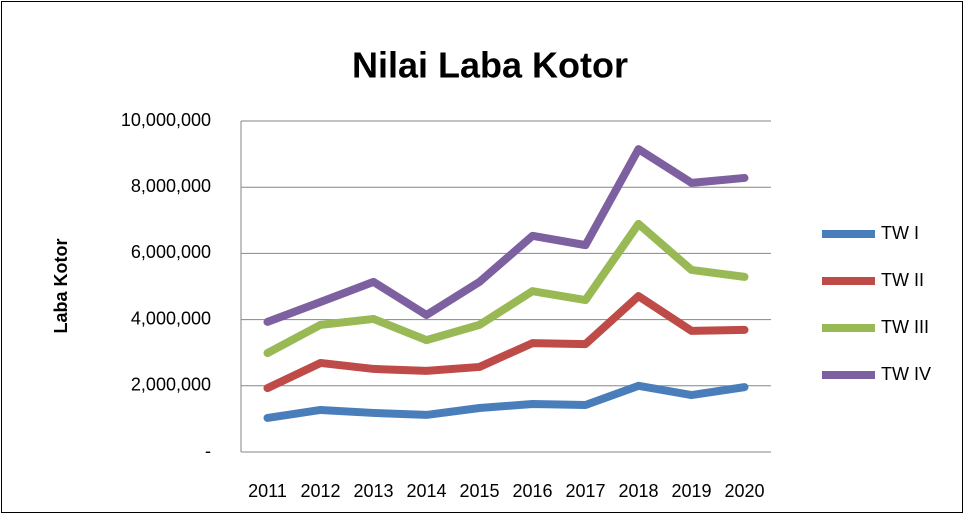 The height and width of the screenshot is (515, 965). I want to click on x-tick-label: 2018, so click(638, 491).